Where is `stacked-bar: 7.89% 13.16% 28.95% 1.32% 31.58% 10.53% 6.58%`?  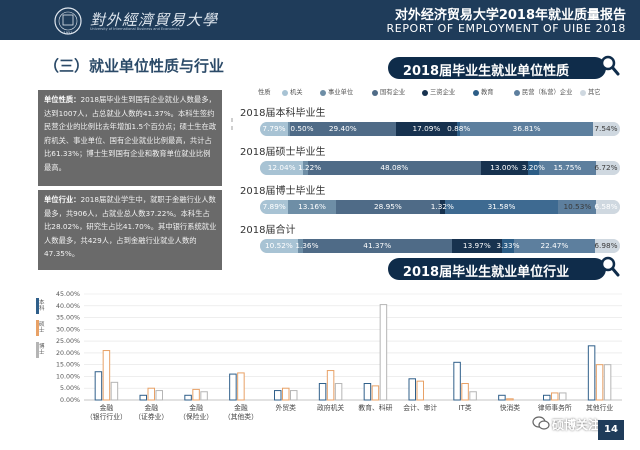 stacked-bar: 7.89% 13.16% 28.95% 1.32% 31.58% 10.53% 6.58% is located at coordinates (440, 207).